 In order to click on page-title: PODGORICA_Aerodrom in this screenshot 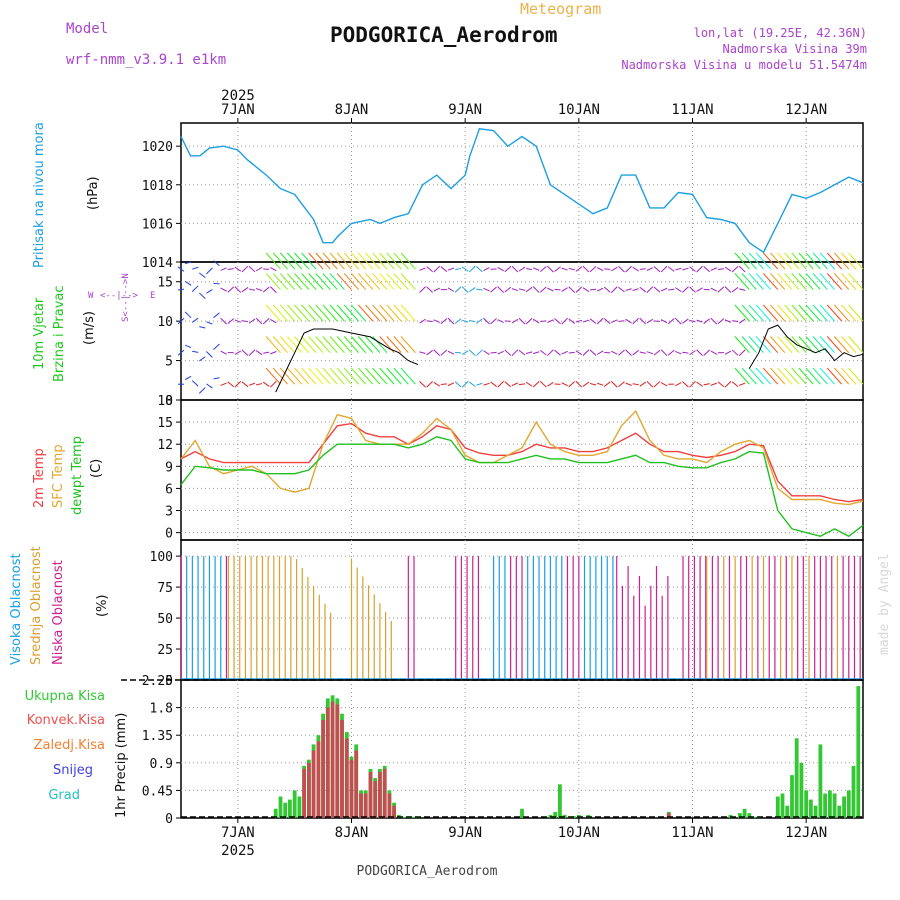, I will do `click(444, 35)`.